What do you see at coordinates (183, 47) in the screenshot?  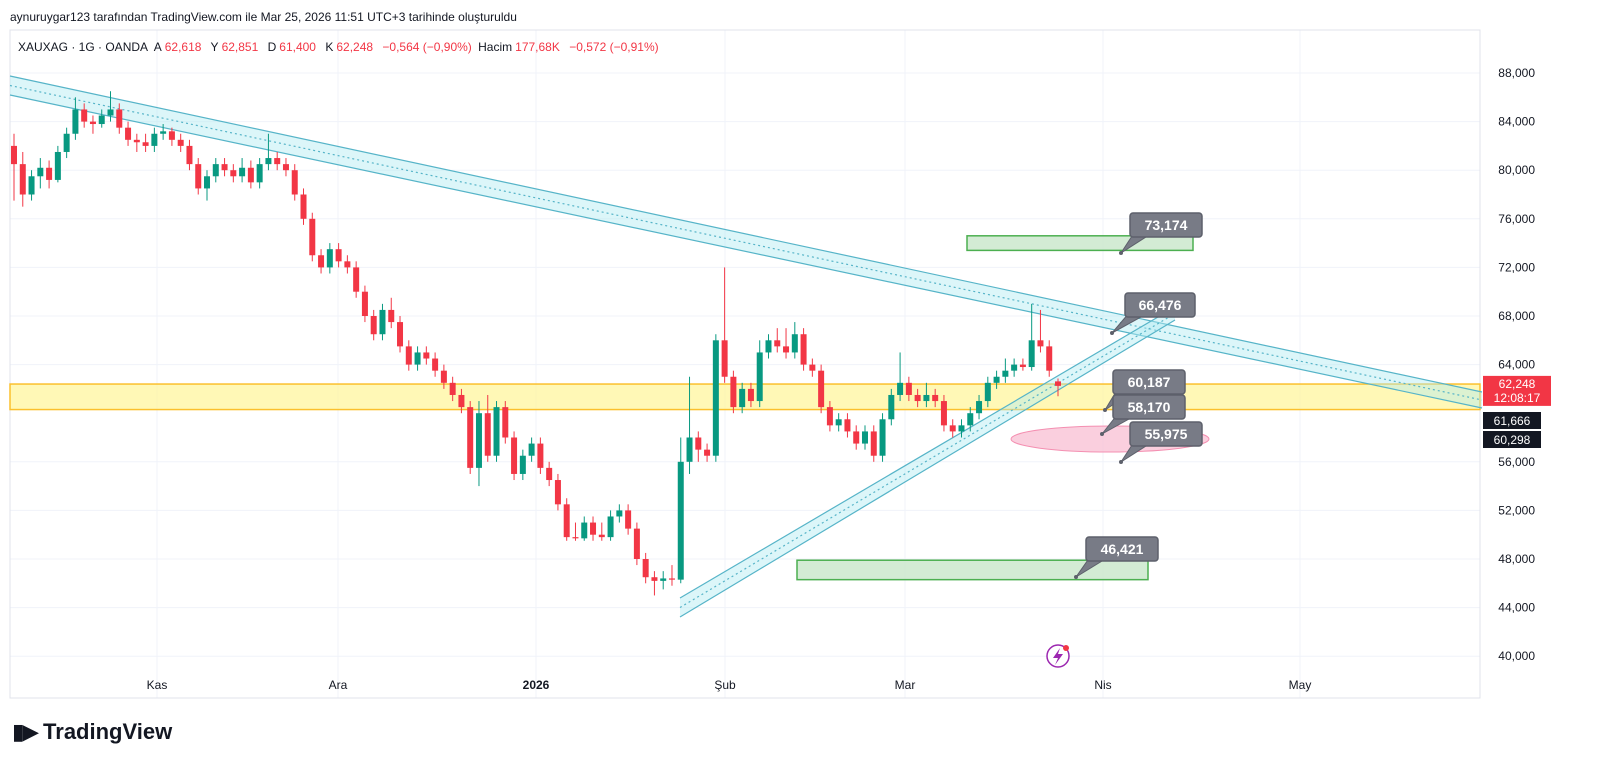 I see `open-value: 62,618` at bounding box center [183, 47].